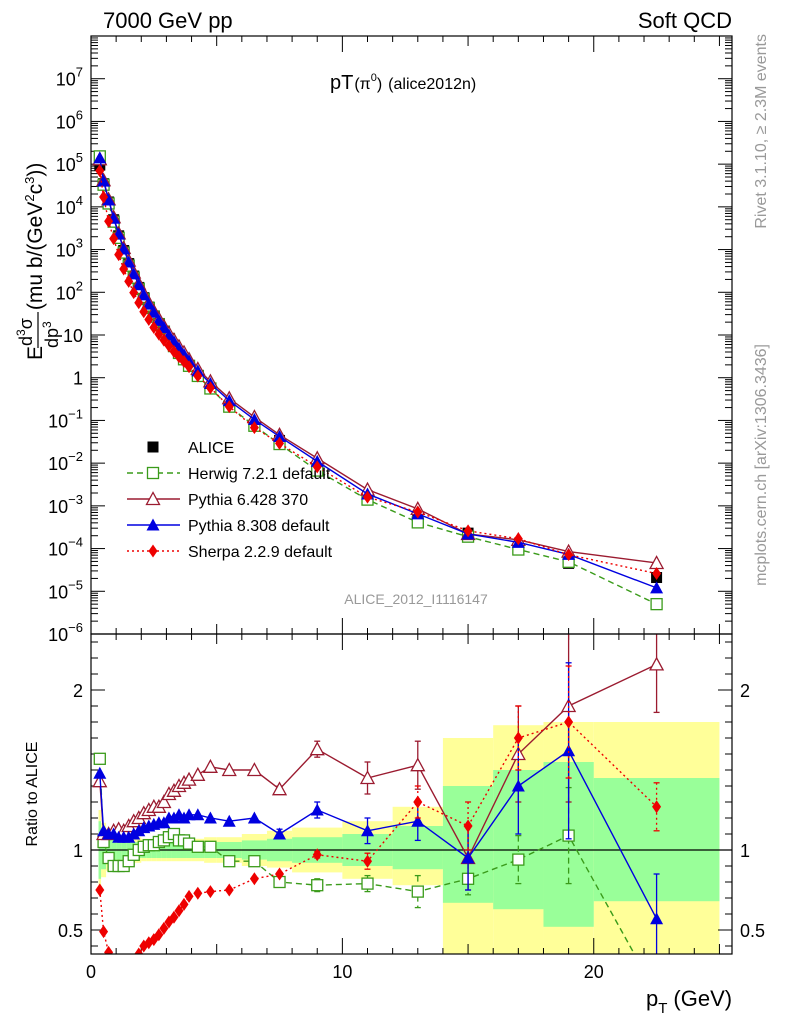  I want to click on ratio-y-tick-label-left: 2, so click(78, 691).